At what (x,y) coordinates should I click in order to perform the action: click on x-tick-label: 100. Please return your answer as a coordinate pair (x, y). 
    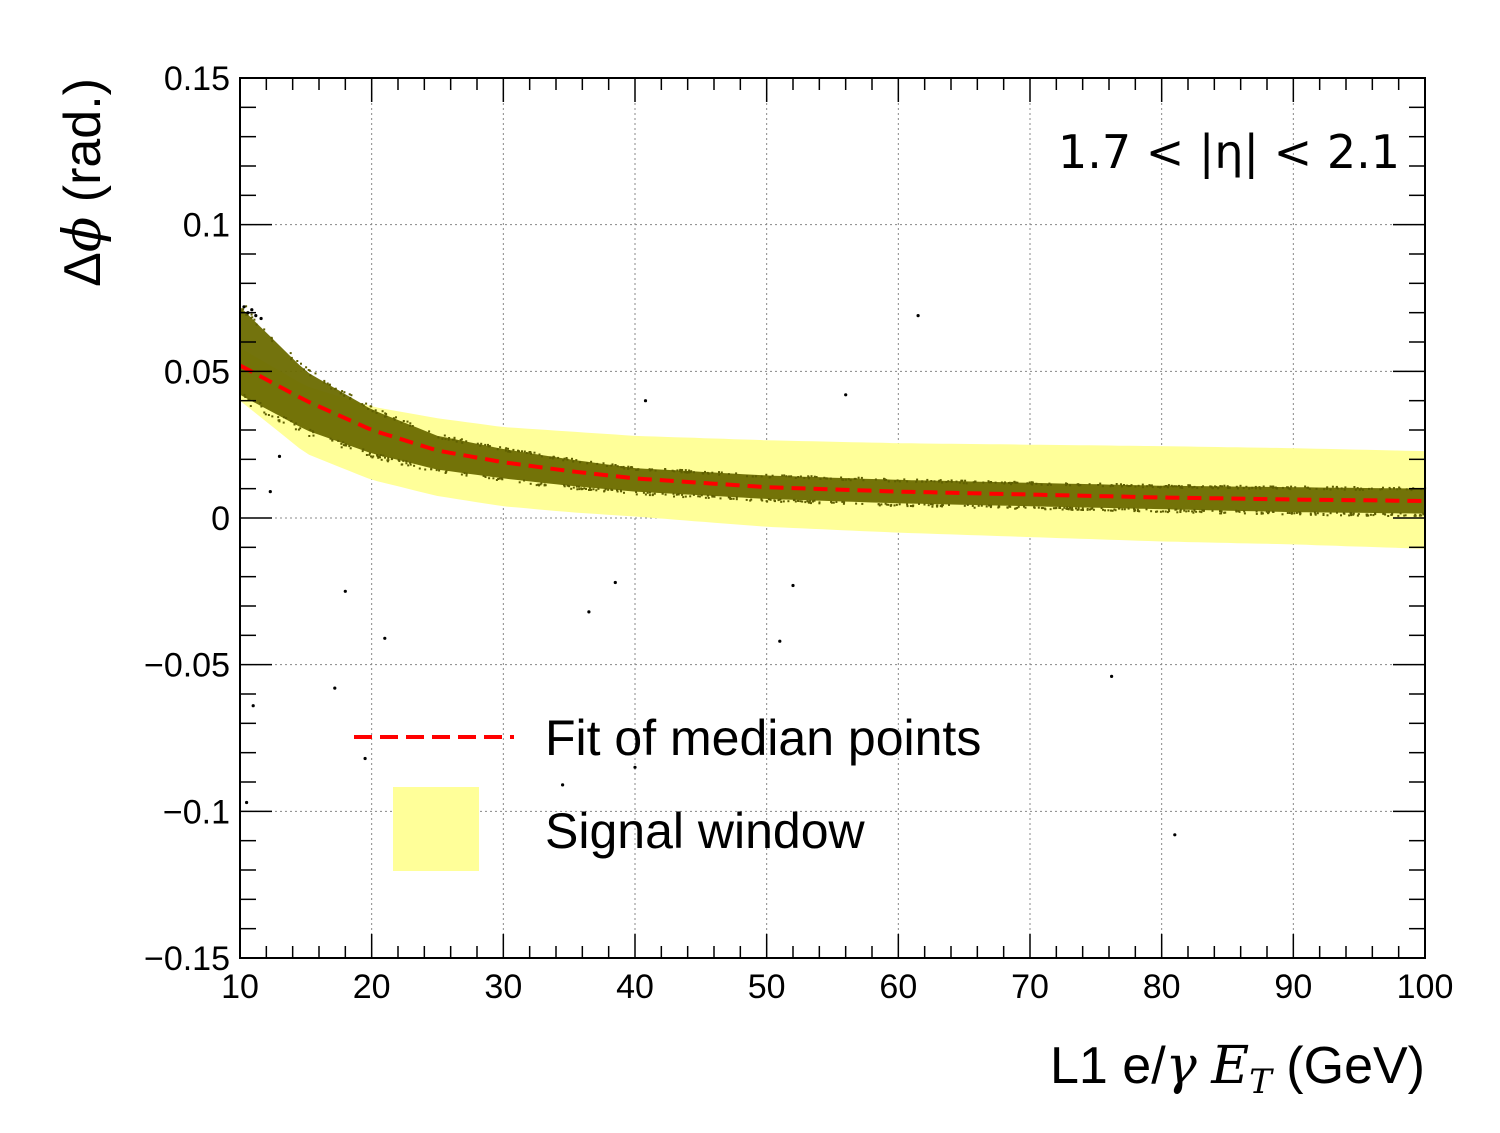
    Looking at the image, I should click on (1425, 987).